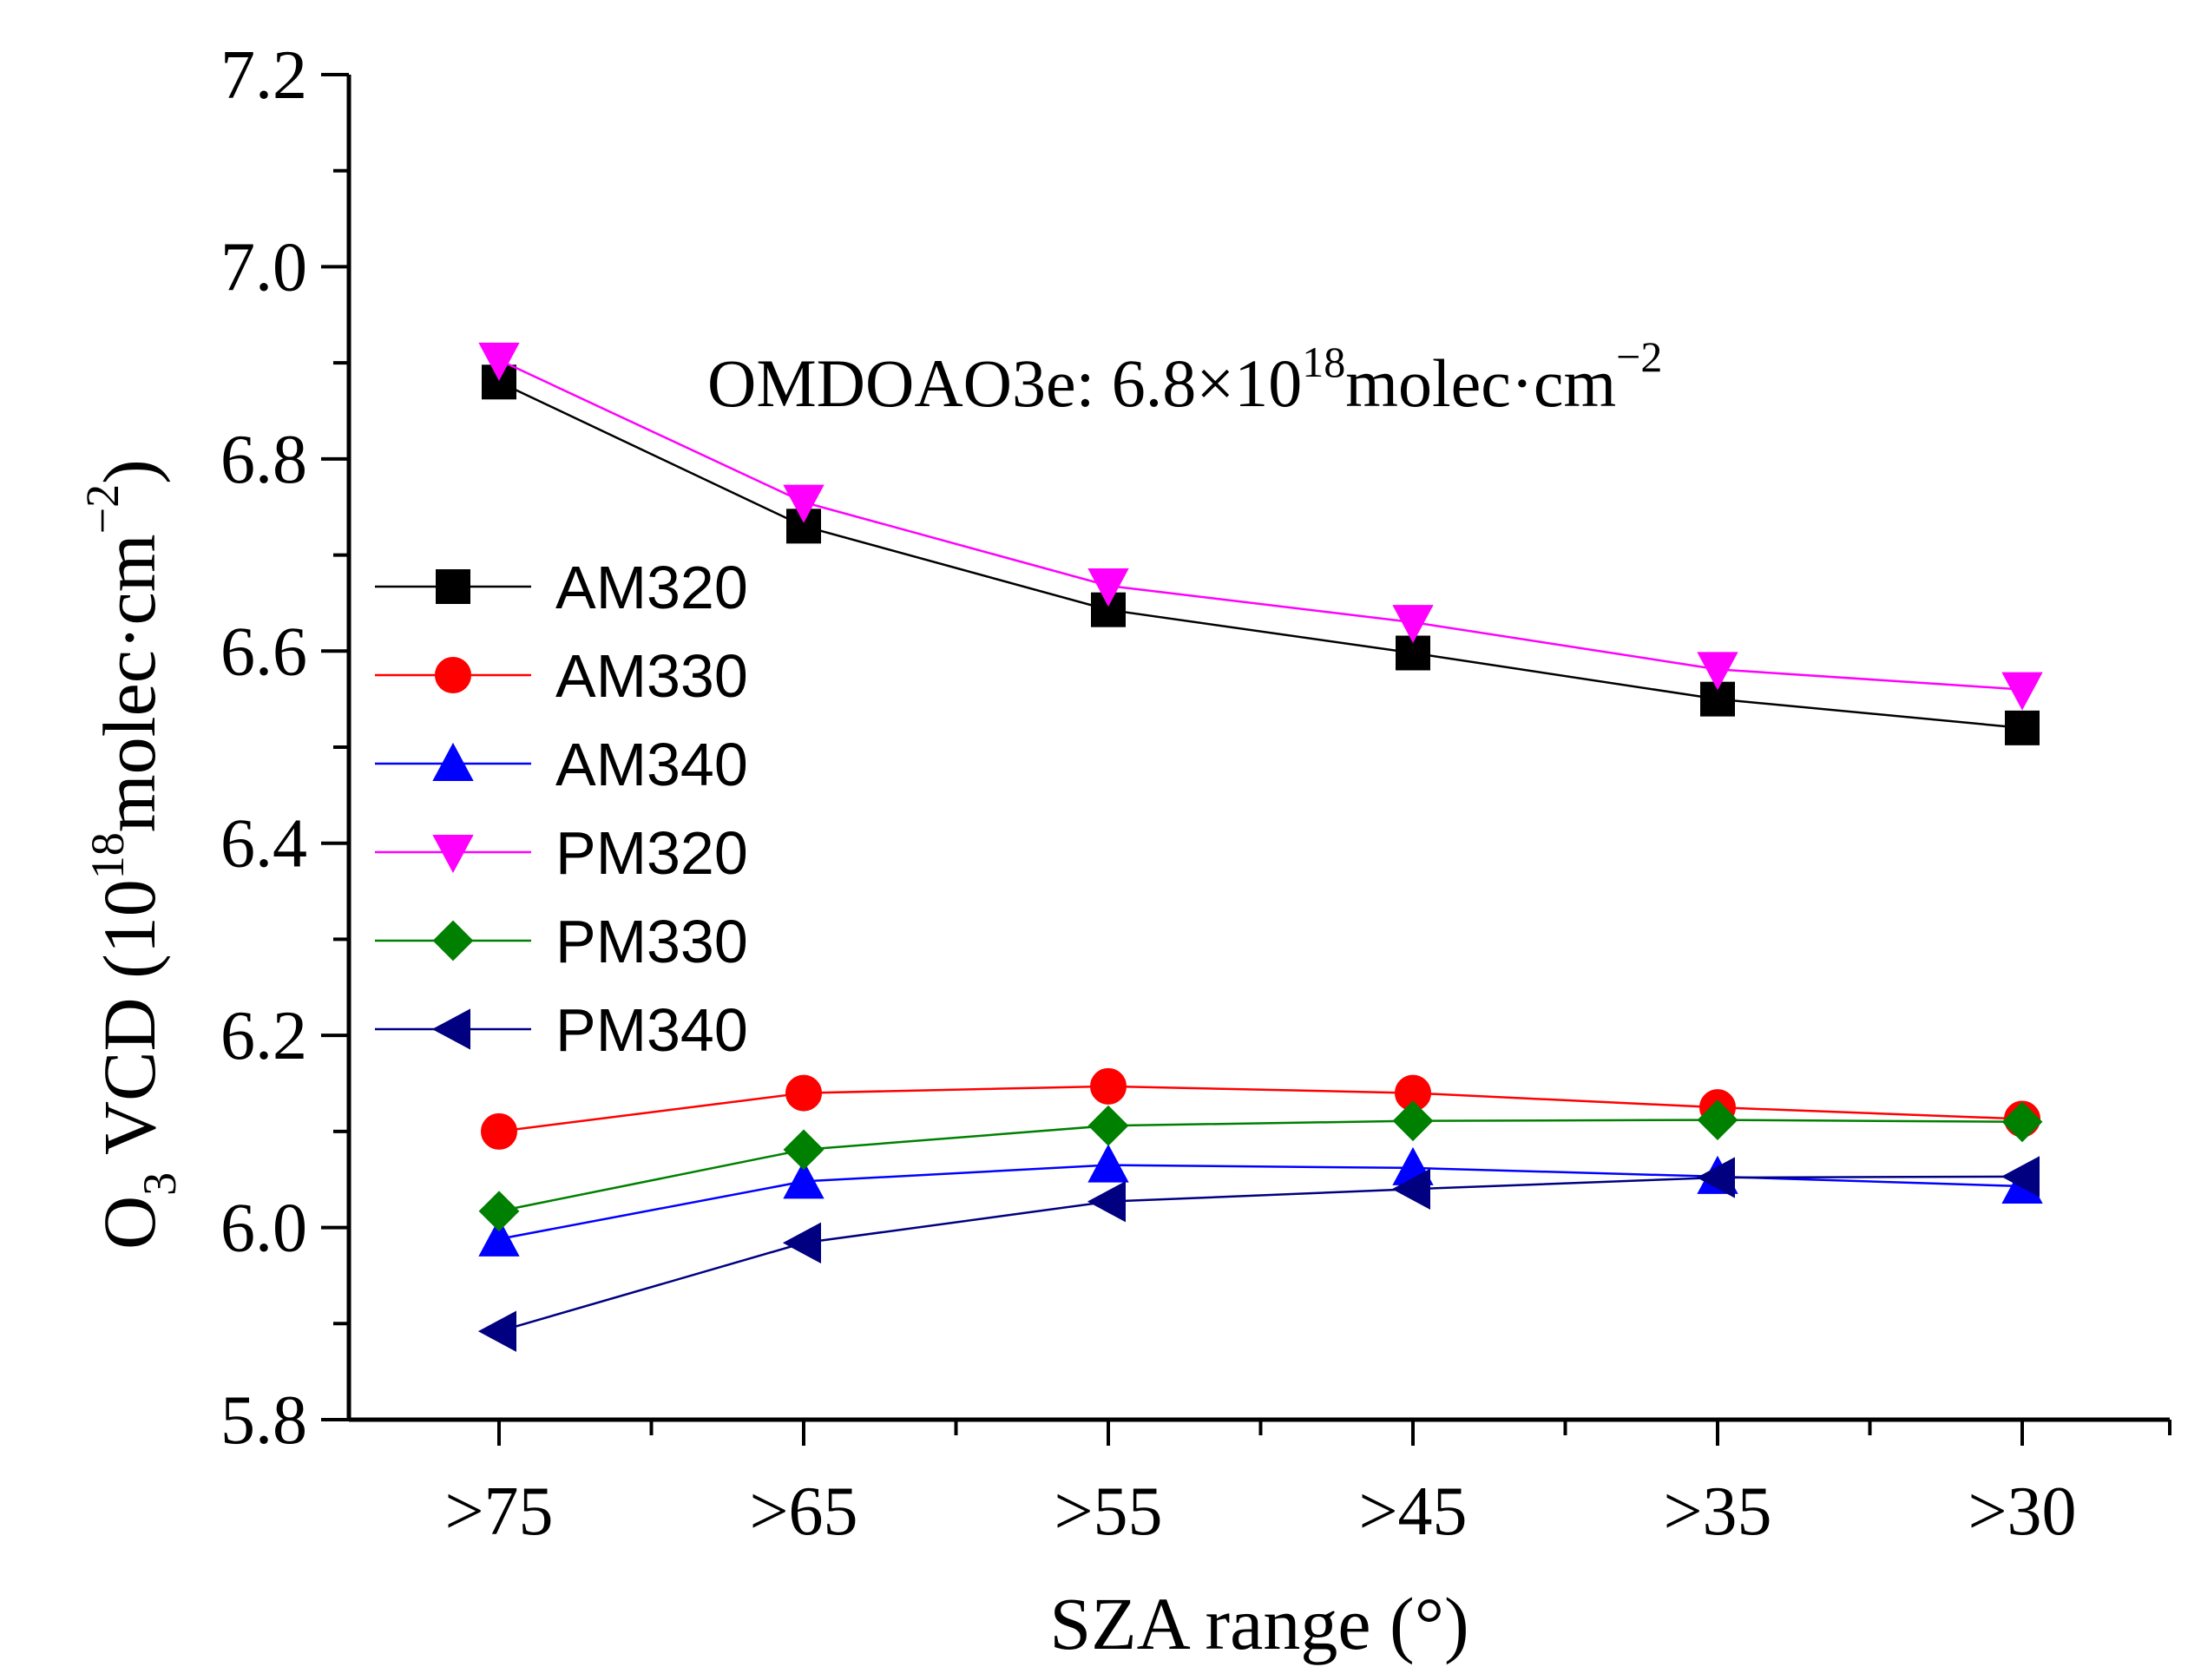  What do you see at coordinates (1307, 1485) in the screenshot?
I see `x-ticks: >75 >65 >55 >45 >35 >30` at bounding box center [1307, 1485].